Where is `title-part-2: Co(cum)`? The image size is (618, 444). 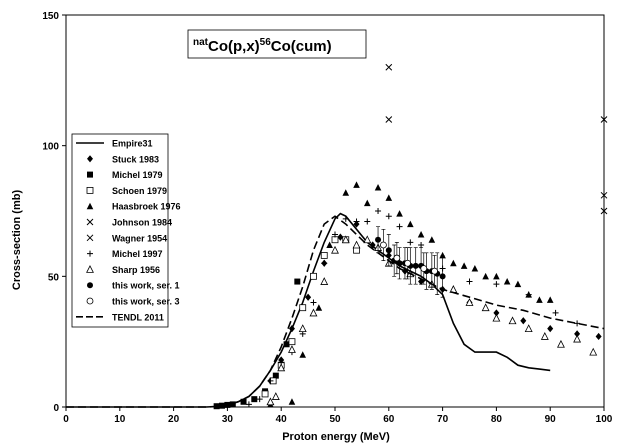
title-part-2: Co(cum) is located at coordinates (301, 46).